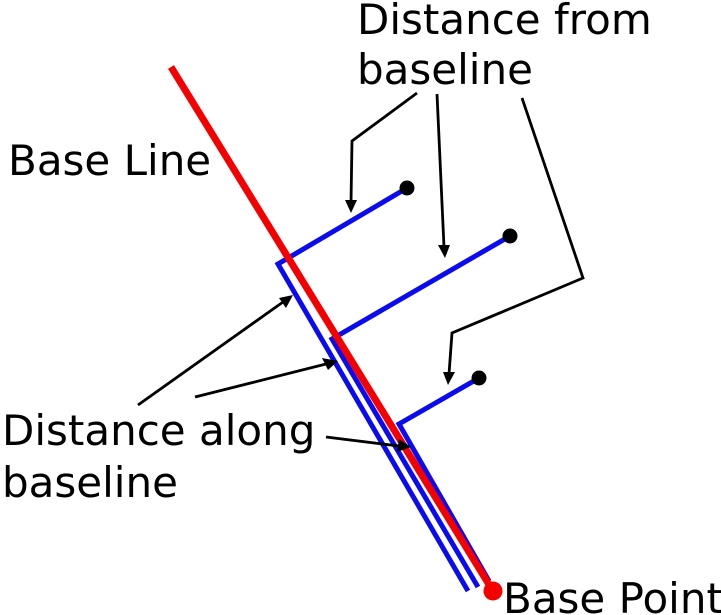 Image resolution: width=721 pixels, height=615 pixels. What do you see at coordinates (493, 591) in the screenshot?
I see `base-point-dot` at bounding box center [493, 591].